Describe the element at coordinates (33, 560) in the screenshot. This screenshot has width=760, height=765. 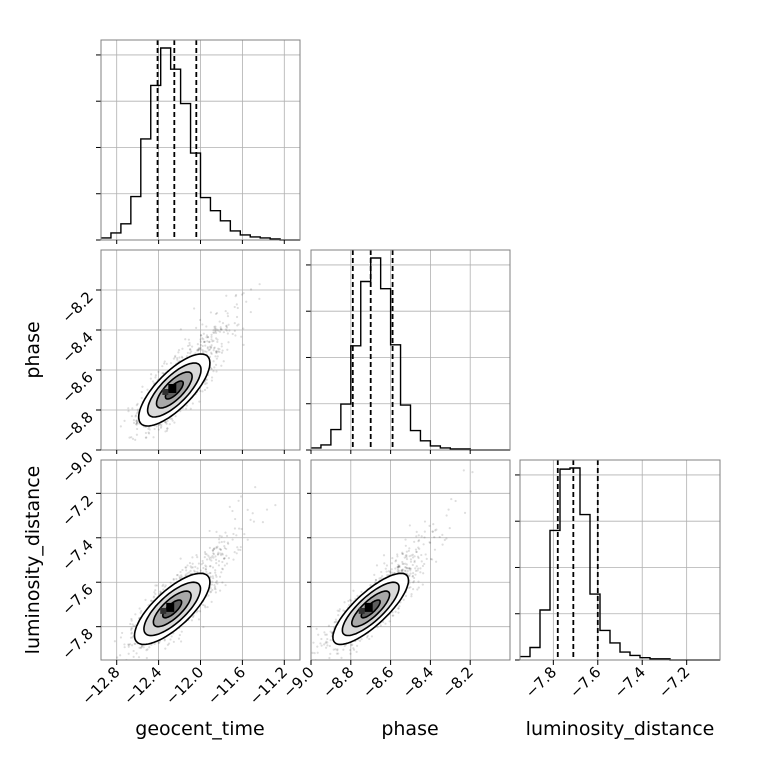
I see `y-axis-label-luminosity_distance: luminosity_distance` at that location.